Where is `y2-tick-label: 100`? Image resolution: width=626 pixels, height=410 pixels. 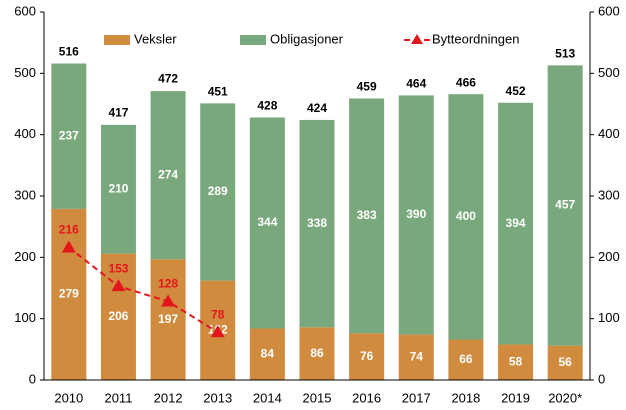
y2-tick-label: 100 is located at coordinates (609, 317).